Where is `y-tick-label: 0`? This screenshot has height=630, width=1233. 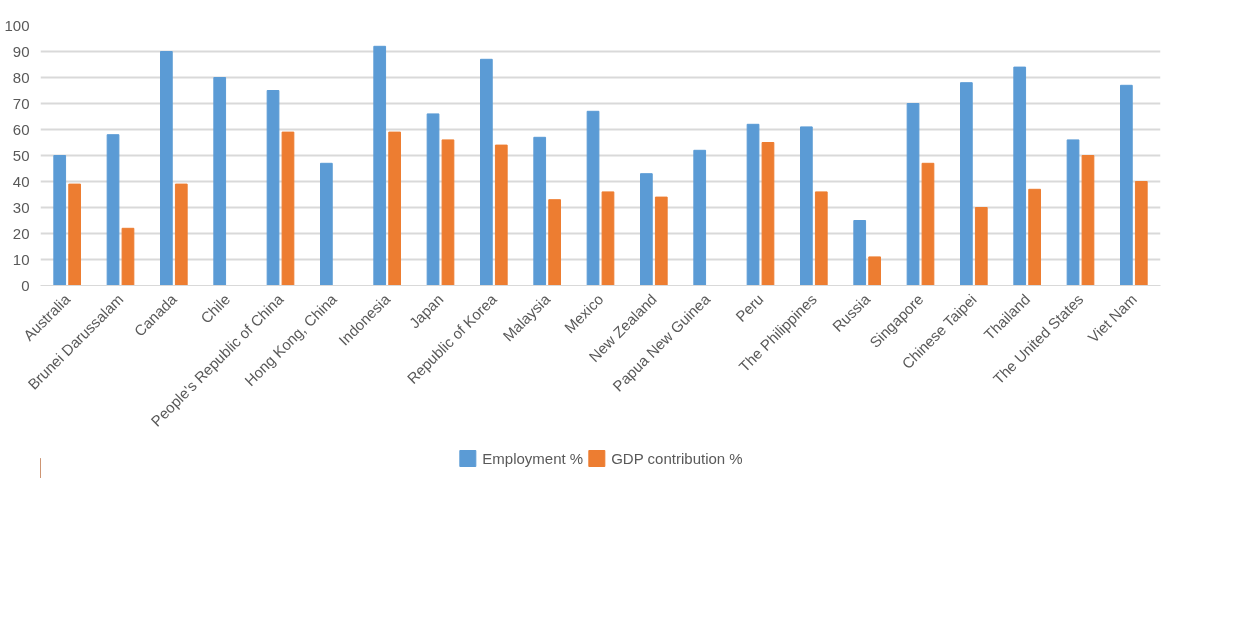
y-tick-label: 0 is located at coordinates (25, 285).